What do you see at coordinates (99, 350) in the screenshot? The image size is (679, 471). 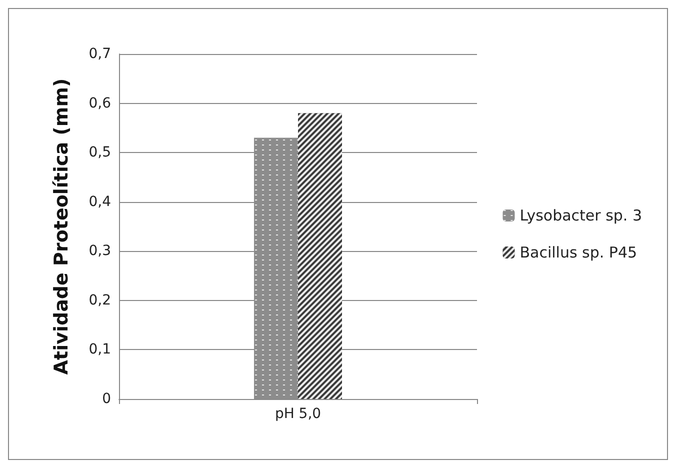 I see `y-tick-label: 0,1` at bounding box center [99, 350].